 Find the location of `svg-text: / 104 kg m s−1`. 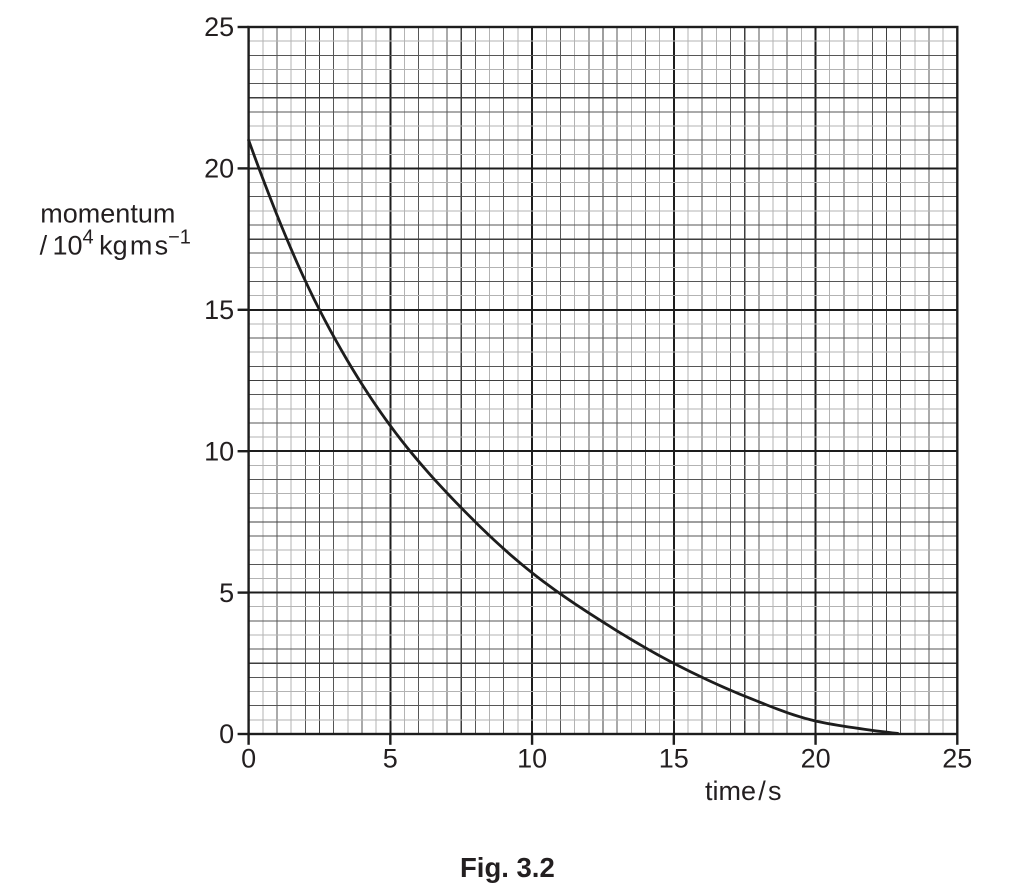

svg-text: / 104 kg m s−1 is located at coordinates (115, 244).